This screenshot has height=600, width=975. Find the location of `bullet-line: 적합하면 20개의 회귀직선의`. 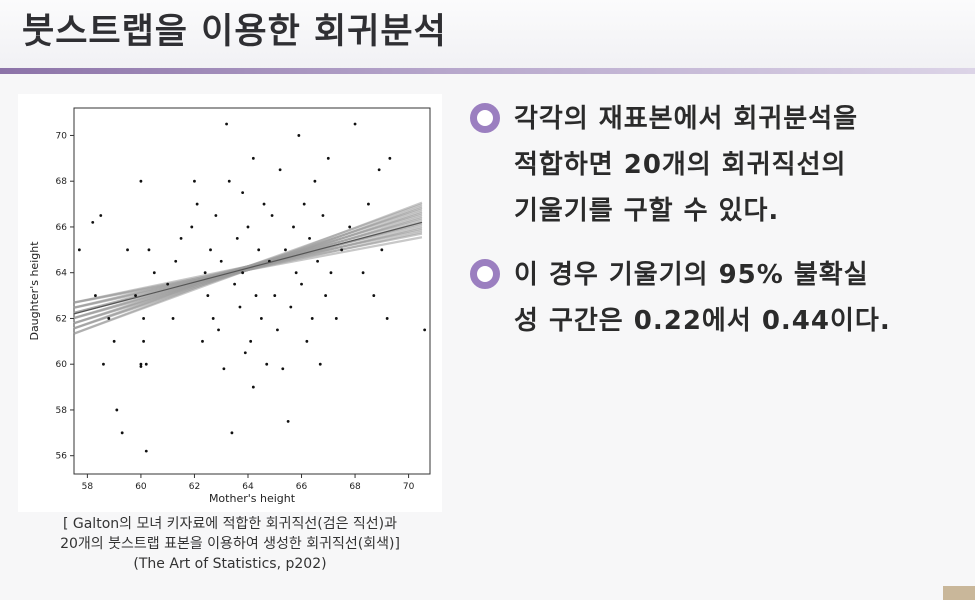

bullet-line: 적합하면 20개의 회귀직선의 is located at coordinates (680, 165).